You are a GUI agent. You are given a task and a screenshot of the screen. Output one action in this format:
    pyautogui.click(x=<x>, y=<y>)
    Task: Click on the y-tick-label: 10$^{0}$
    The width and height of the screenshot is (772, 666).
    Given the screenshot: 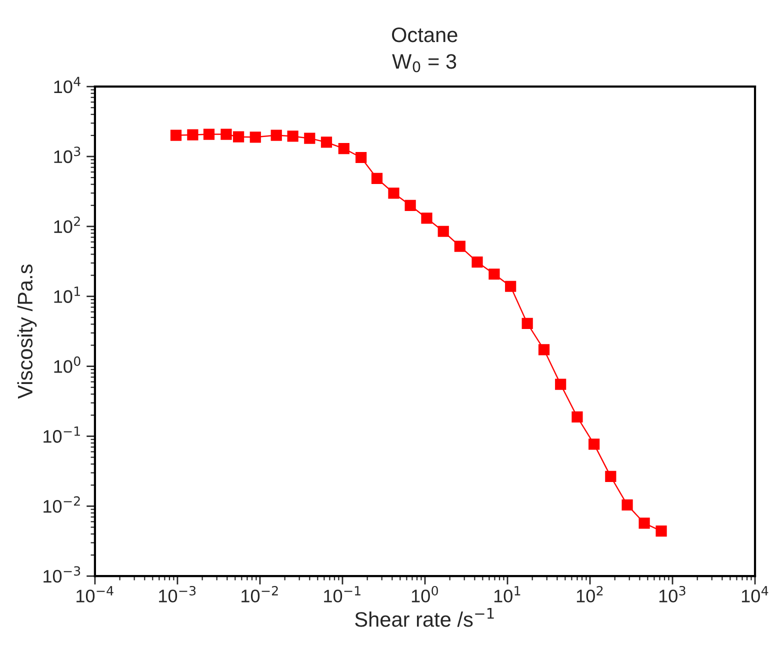 What is the action you would take?
    pyautogui.click(x=67, y=364)
    